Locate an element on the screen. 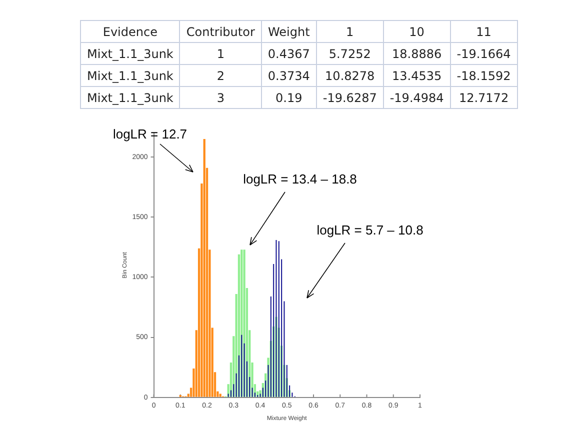 Image resolution: width=567 pixels, height=425 pixels. text: 0.4367 is located at coordinates (288, 53).